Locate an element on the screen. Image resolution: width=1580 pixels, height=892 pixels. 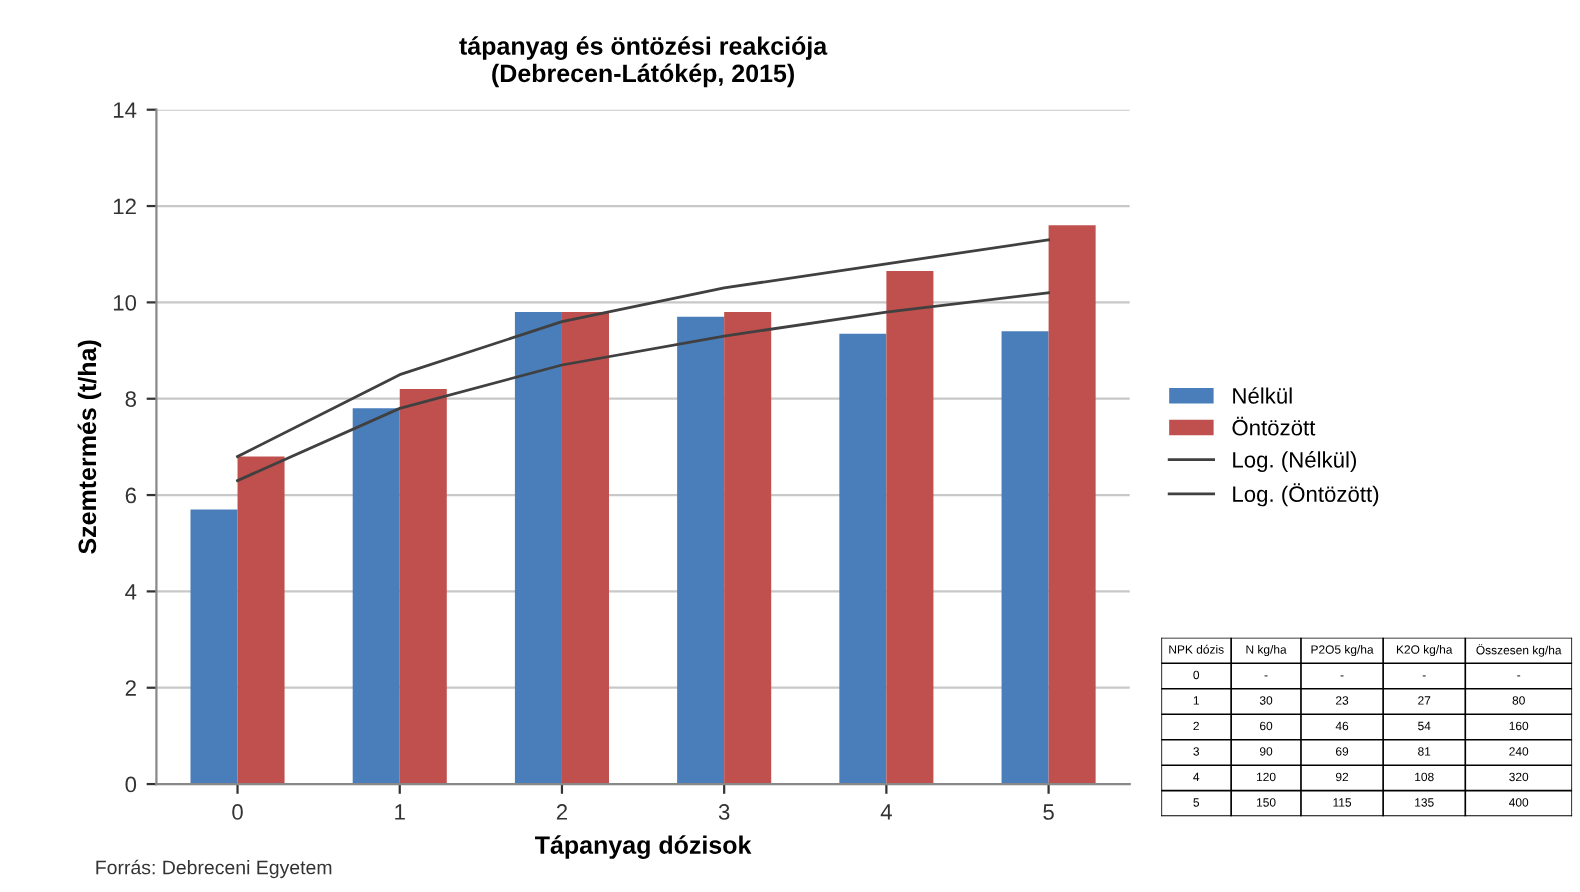
x-axis-title: Tápanyag dózisok is located at coordinates (643, 847).